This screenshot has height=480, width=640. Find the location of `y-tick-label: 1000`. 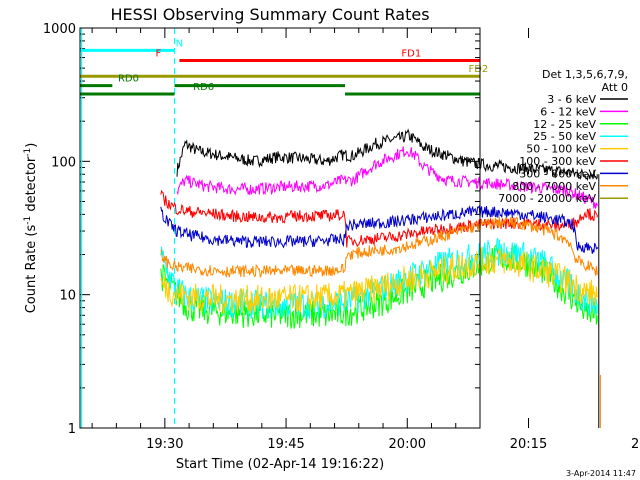

y-tick-label: 1000 is located at coordinates (59, 29).